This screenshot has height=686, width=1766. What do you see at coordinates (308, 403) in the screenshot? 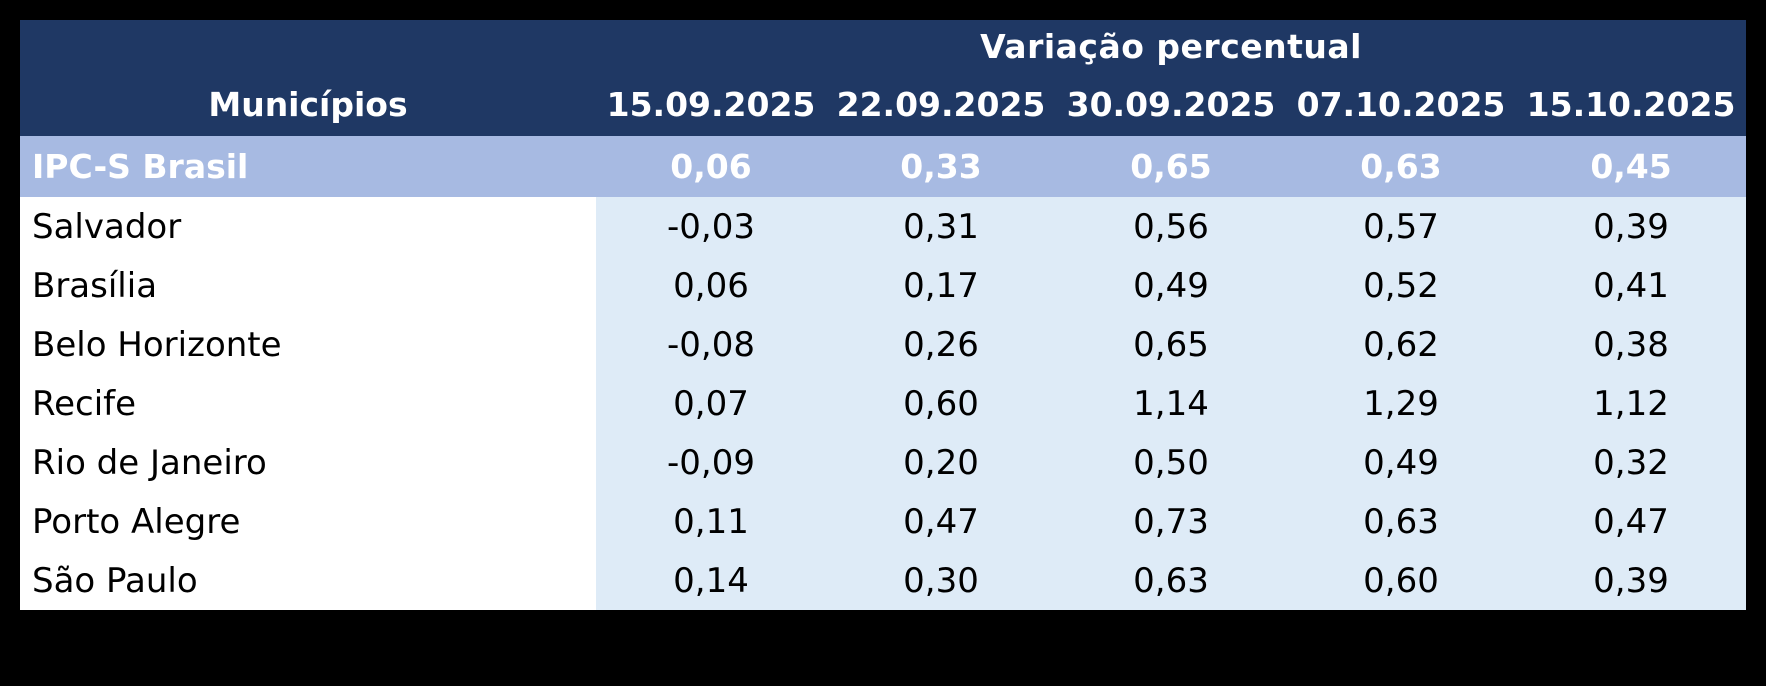
I see `row-label: Recife` at bounding box center [308, 403].